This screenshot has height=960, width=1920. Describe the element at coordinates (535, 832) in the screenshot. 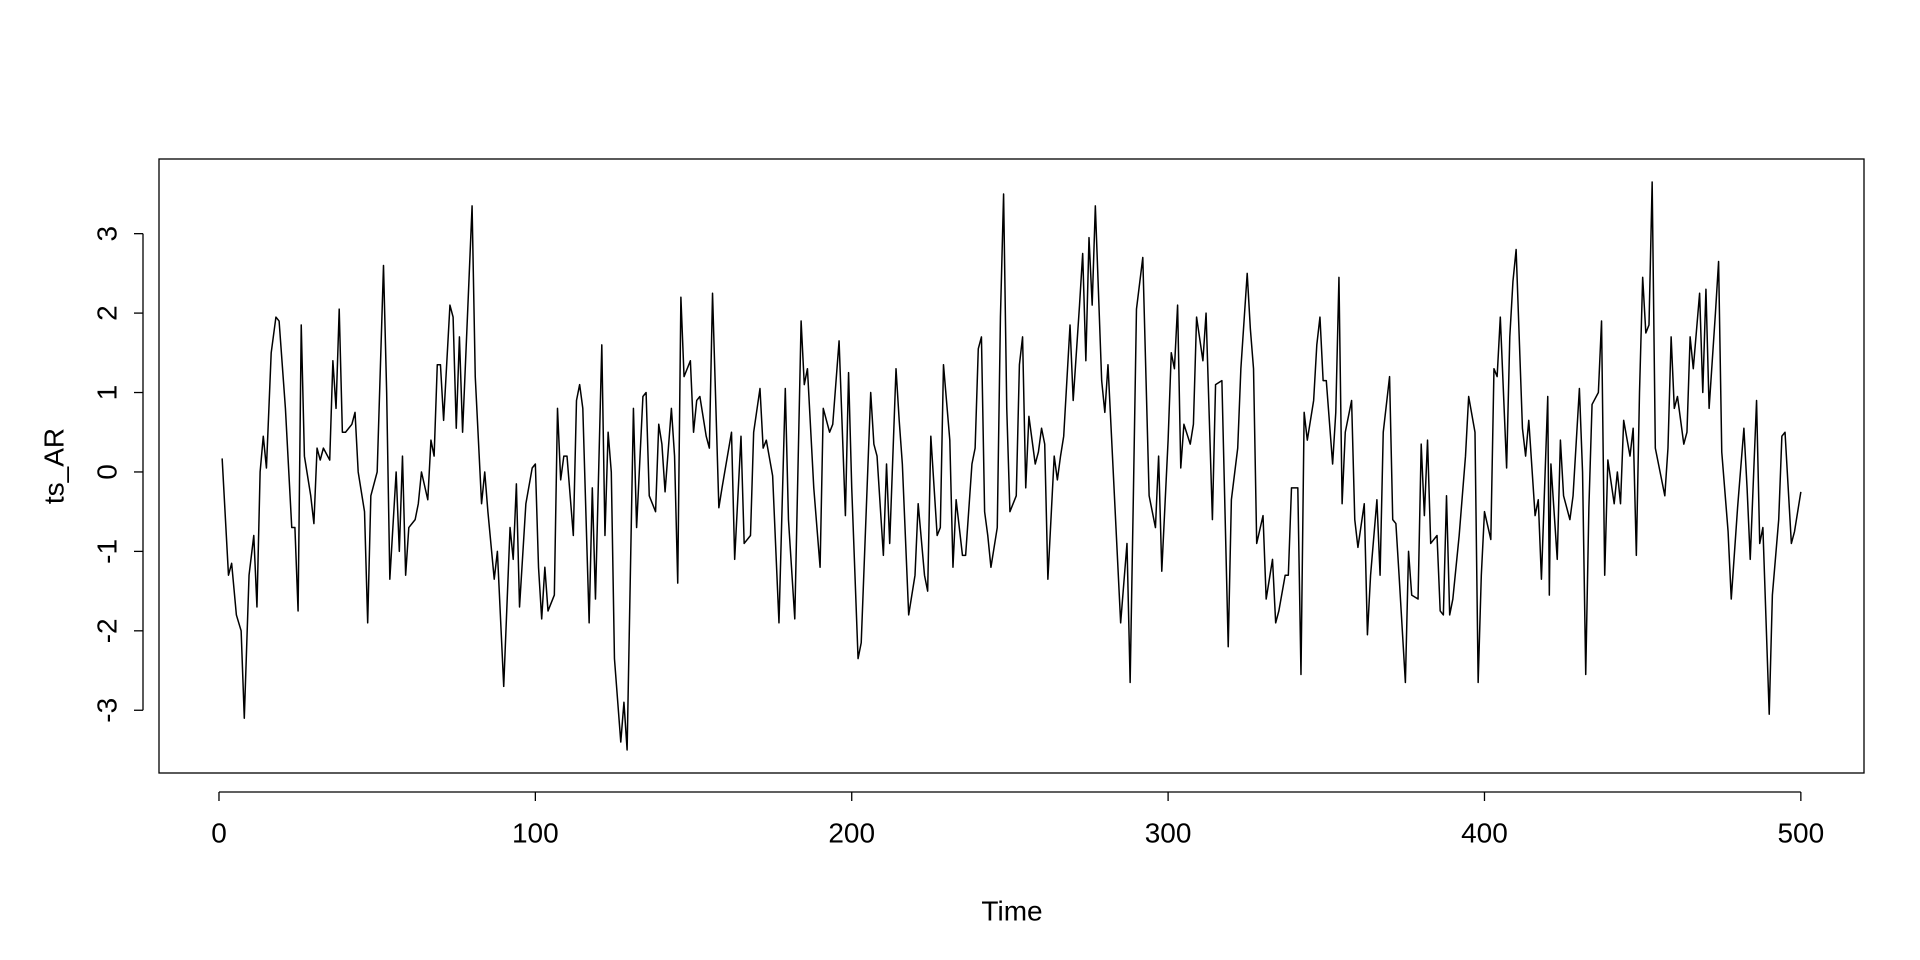

I see `x-tick-label: 100` at that location.